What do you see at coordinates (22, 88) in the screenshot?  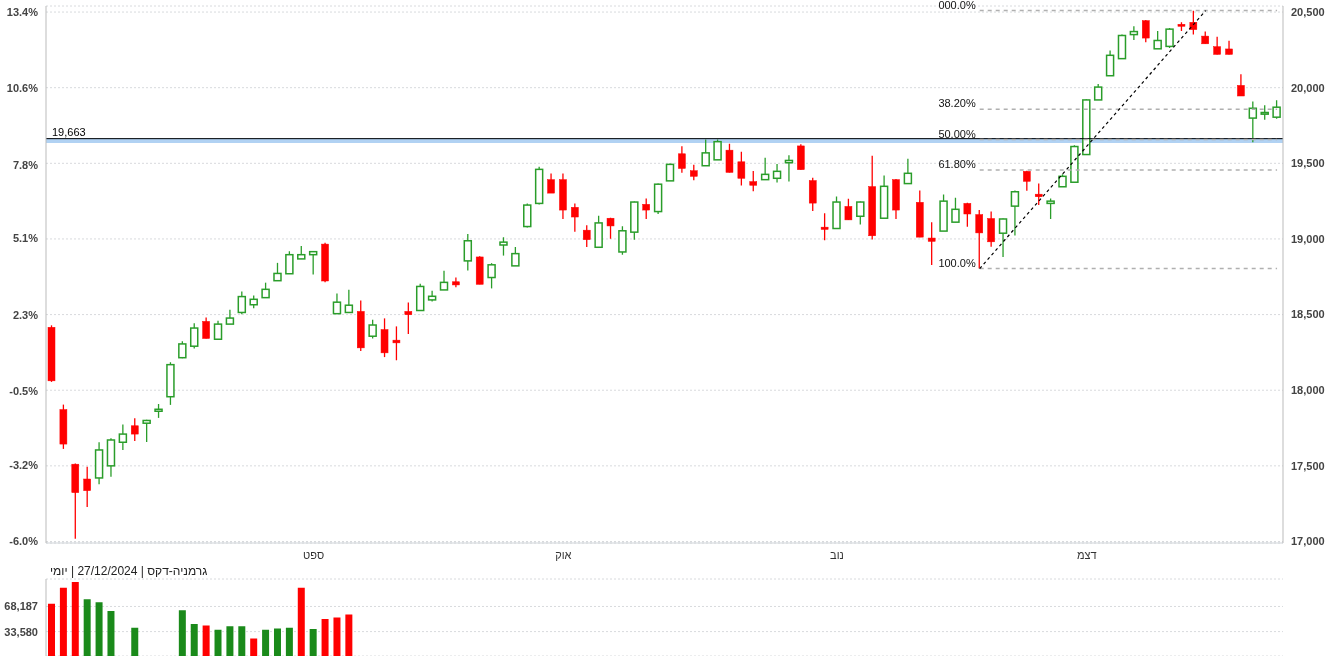 I see `y2-tick-label: 10.6%` at bounding box center [22, 88].